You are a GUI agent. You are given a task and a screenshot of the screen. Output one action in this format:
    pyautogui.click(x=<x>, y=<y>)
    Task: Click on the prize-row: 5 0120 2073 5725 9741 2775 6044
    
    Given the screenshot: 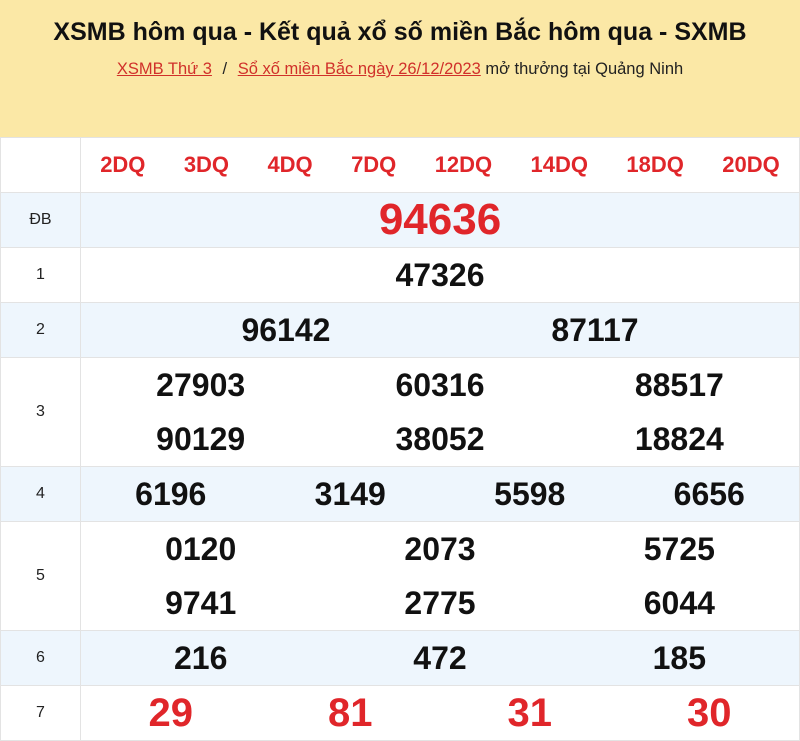 What is the action you would take?
    pyautogui.click(x=400, y=576)
    